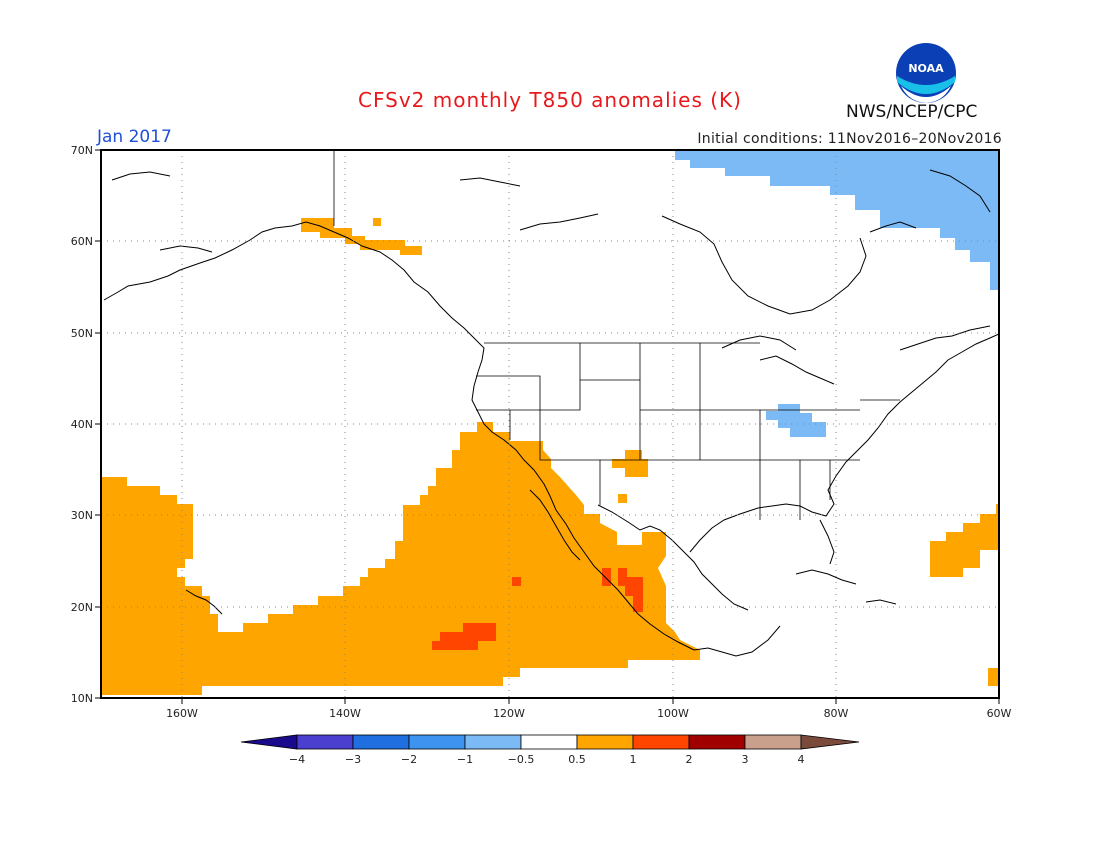  I want to click on colorbar-tick-label: −2, so click(409, 759).